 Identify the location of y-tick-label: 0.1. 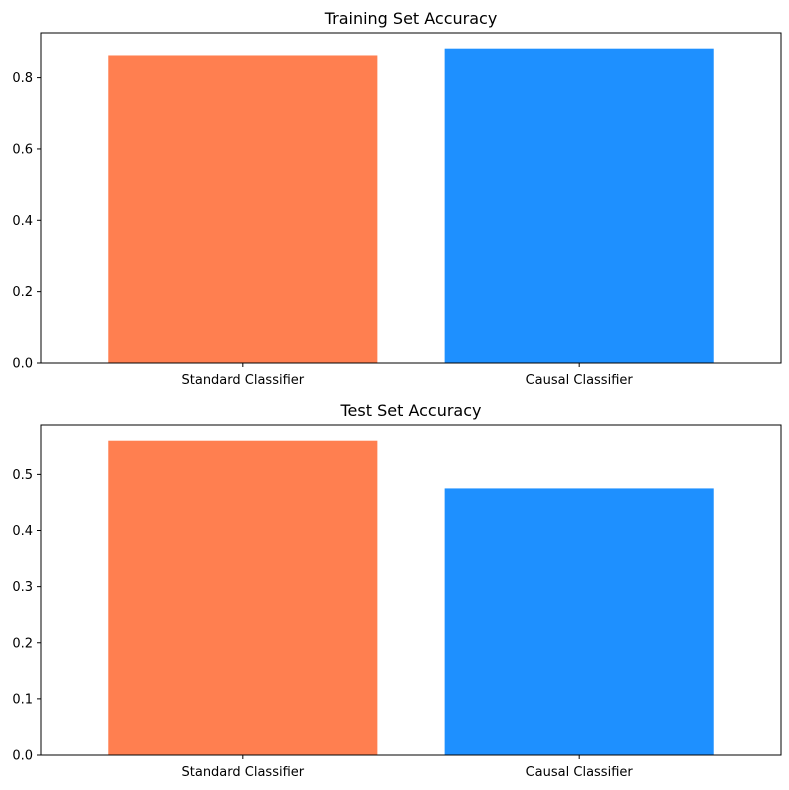
(22, 699).